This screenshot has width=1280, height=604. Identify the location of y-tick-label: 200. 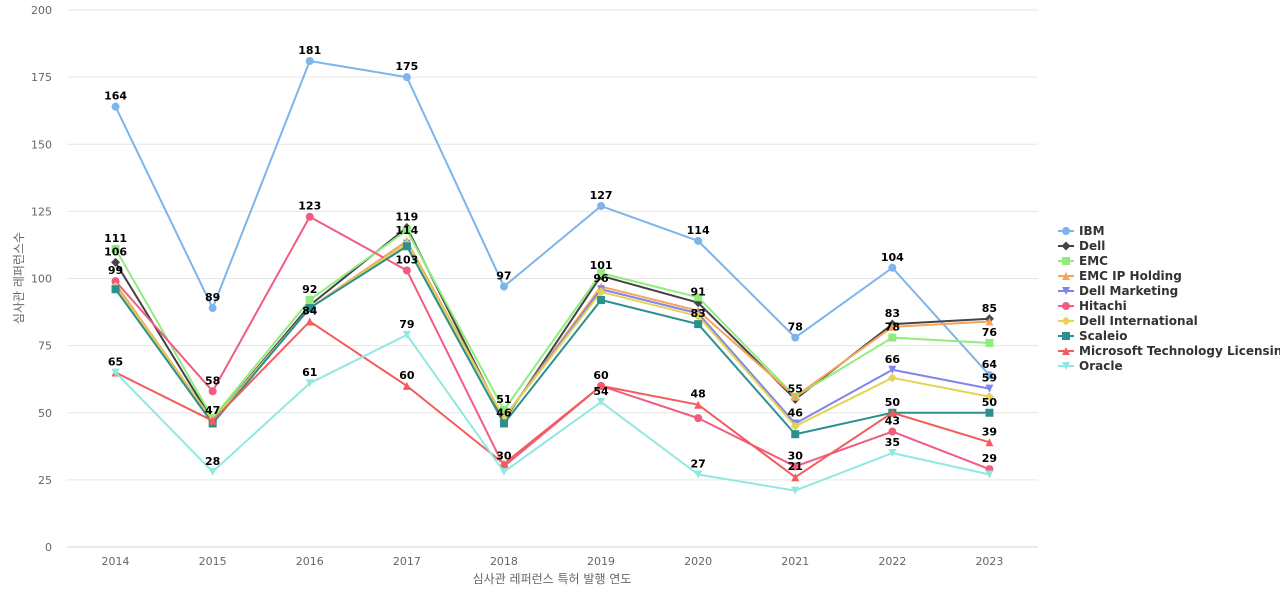
(41, 10).